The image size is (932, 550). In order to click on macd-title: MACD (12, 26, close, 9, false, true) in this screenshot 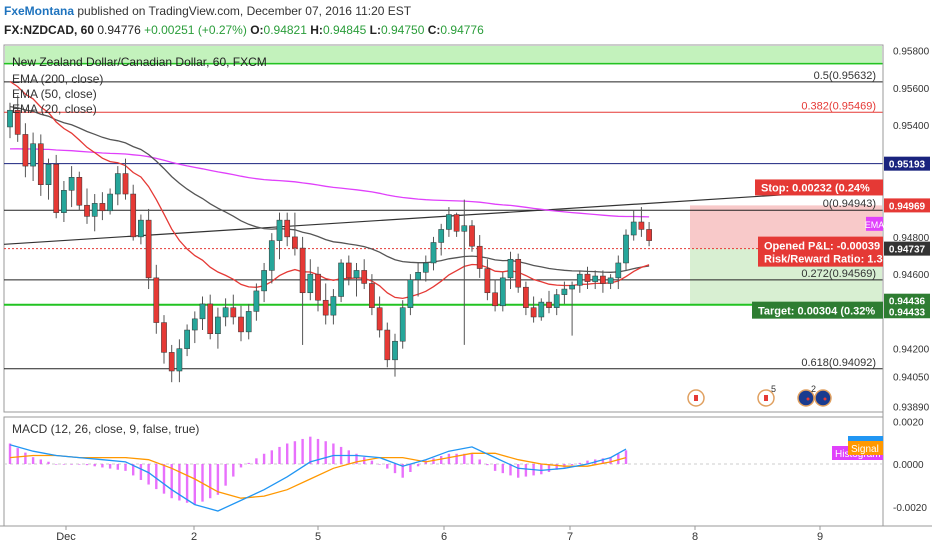, I will do `click(105, 429)`.